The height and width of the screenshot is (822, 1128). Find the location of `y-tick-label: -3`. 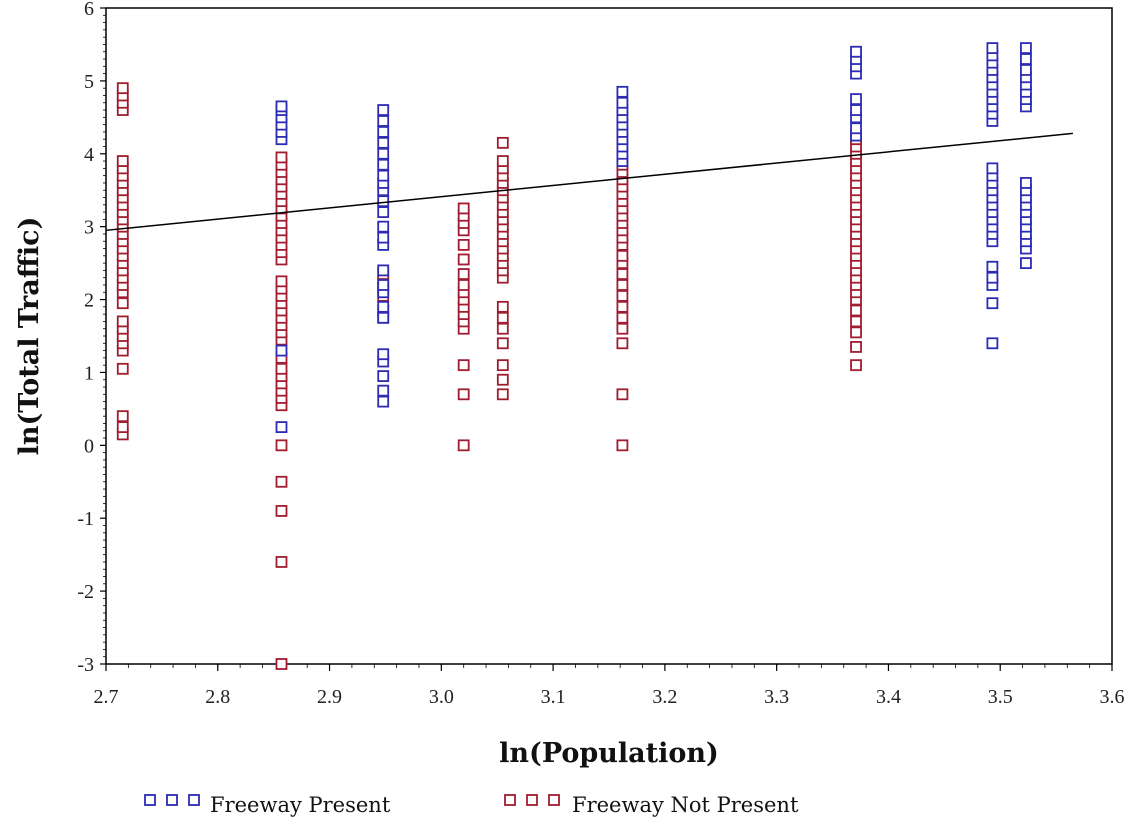

y-tick-label: -3 is located at coordinates (85, 665).